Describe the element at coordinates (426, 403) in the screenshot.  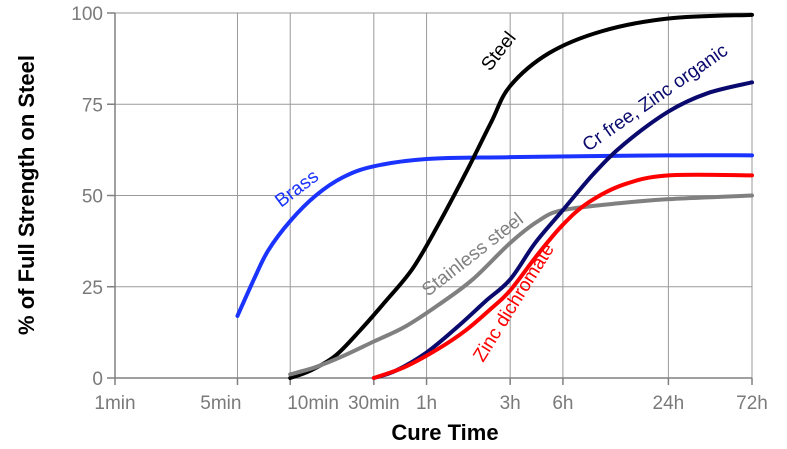
I see `x-tick-label-1h: 1h` at that location.